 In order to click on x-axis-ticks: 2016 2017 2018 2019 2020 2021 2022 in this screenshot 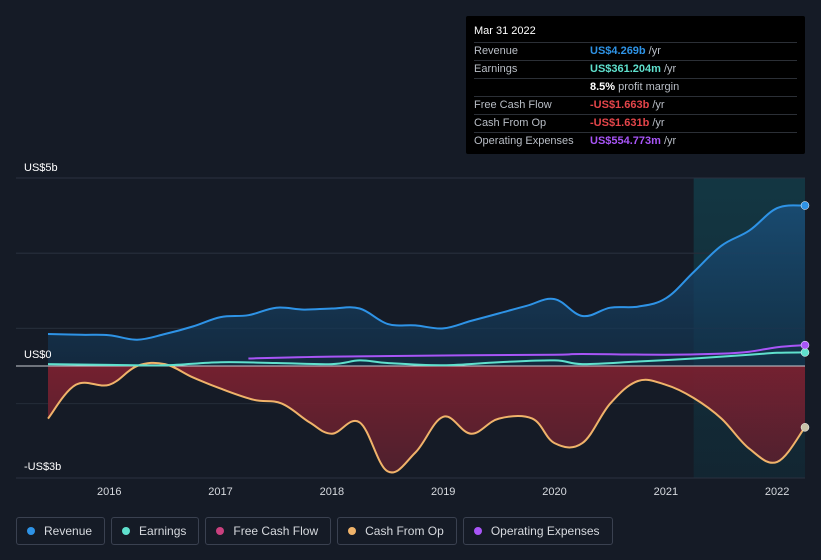, I will do `click(443, 492)`.